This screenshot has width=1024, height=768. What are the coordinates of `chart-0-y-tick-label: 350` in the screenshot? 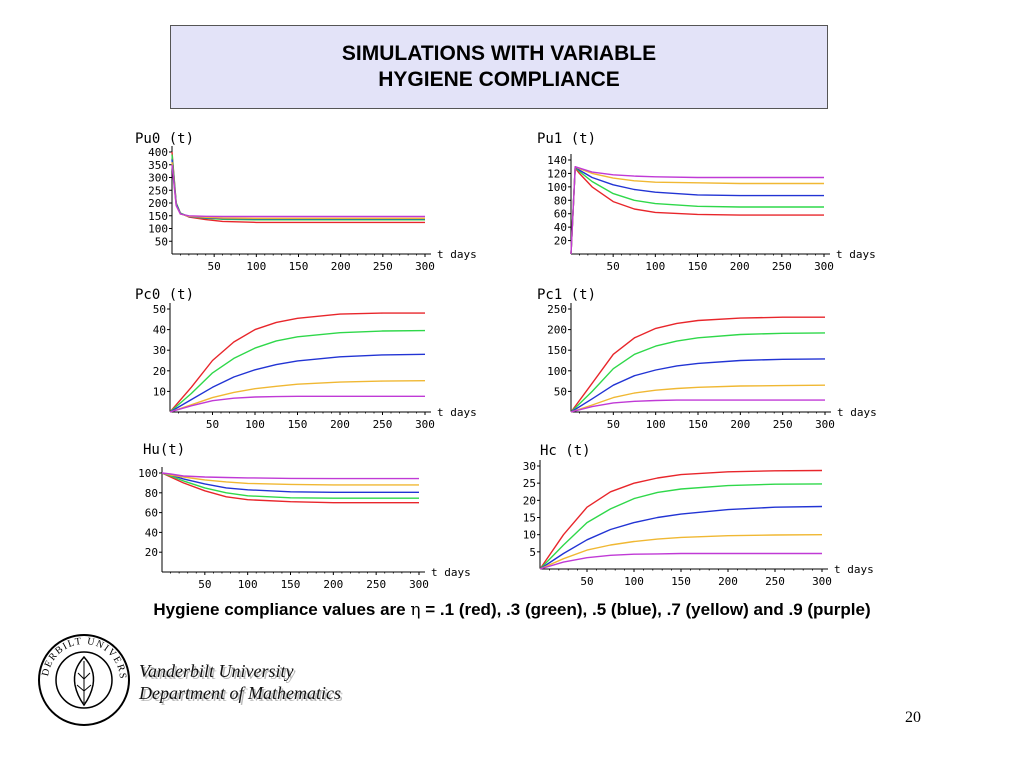 It's located at (158, 165).